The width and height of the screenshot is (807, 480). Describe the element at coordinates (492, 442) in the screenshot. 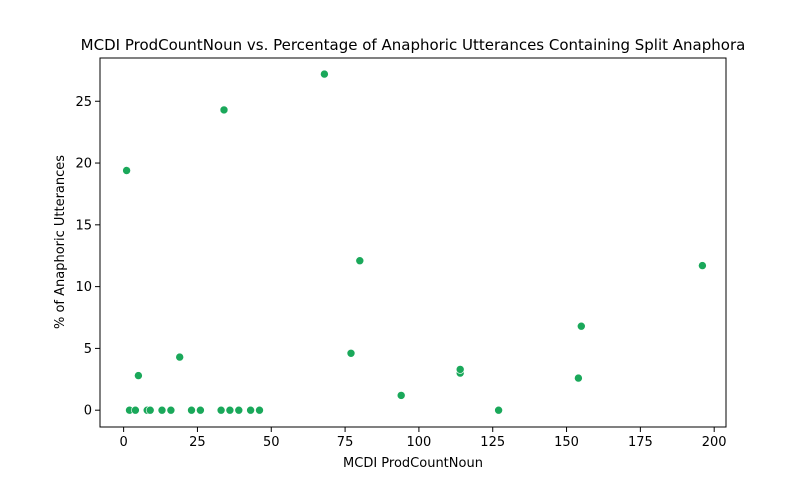

I see `x-tick-label: 125` at that location.